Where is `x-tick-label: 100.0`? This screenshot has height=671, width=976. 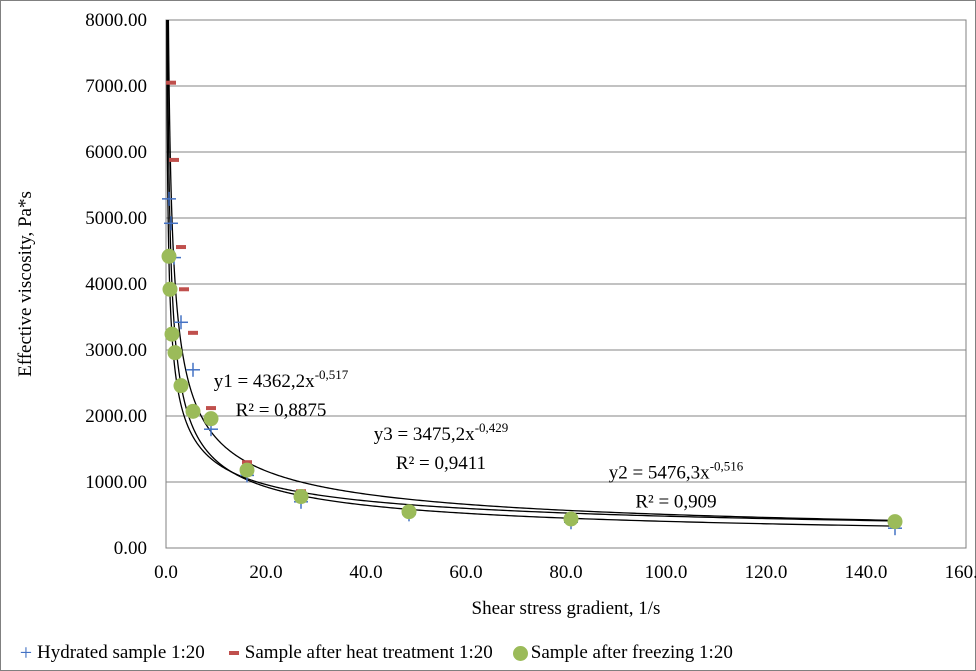 x-tick-label: 100.0 is located at coordinates (666, 572).